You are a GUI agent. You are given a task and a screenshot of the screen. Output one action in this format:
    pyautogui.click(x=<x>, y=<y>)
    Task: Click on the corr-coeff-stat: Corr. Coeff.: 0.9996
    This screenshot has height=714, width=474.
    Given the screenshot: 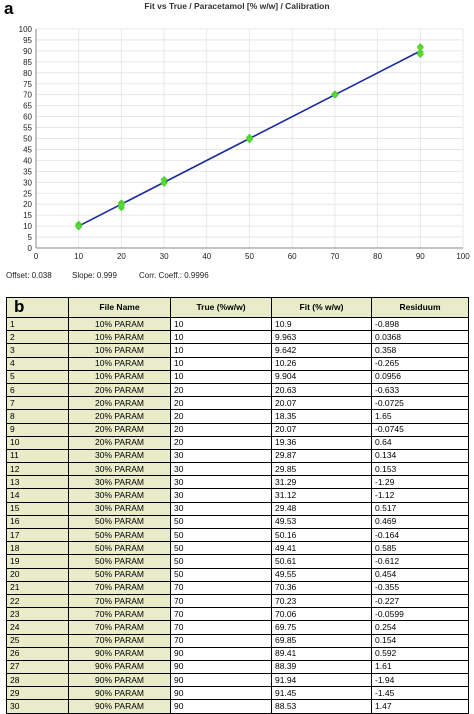 What is the action you would take?
    pyautogui.click(x=174, y=275)
    